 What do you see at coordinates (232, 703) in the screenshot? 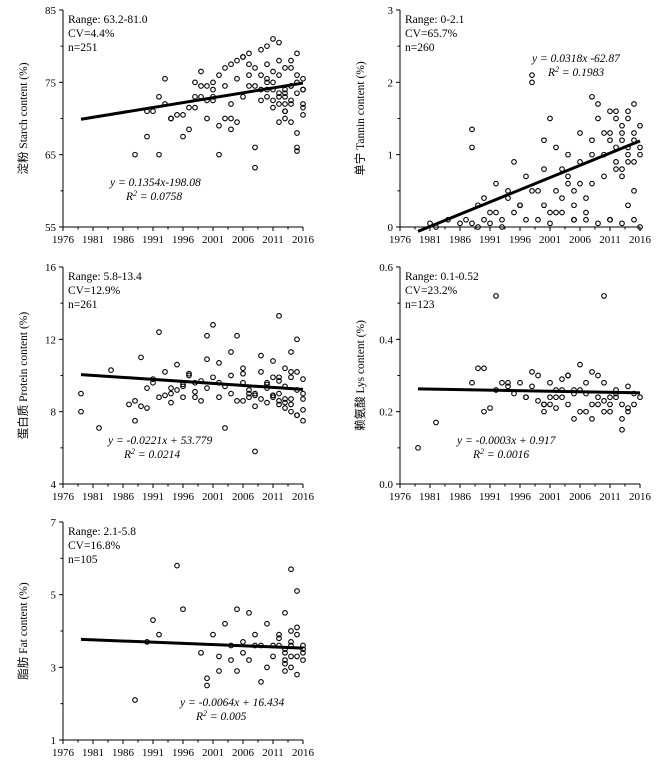
I see `regression-equation: y = -0.0064x + 16.434` at bounding box center [232, 703].